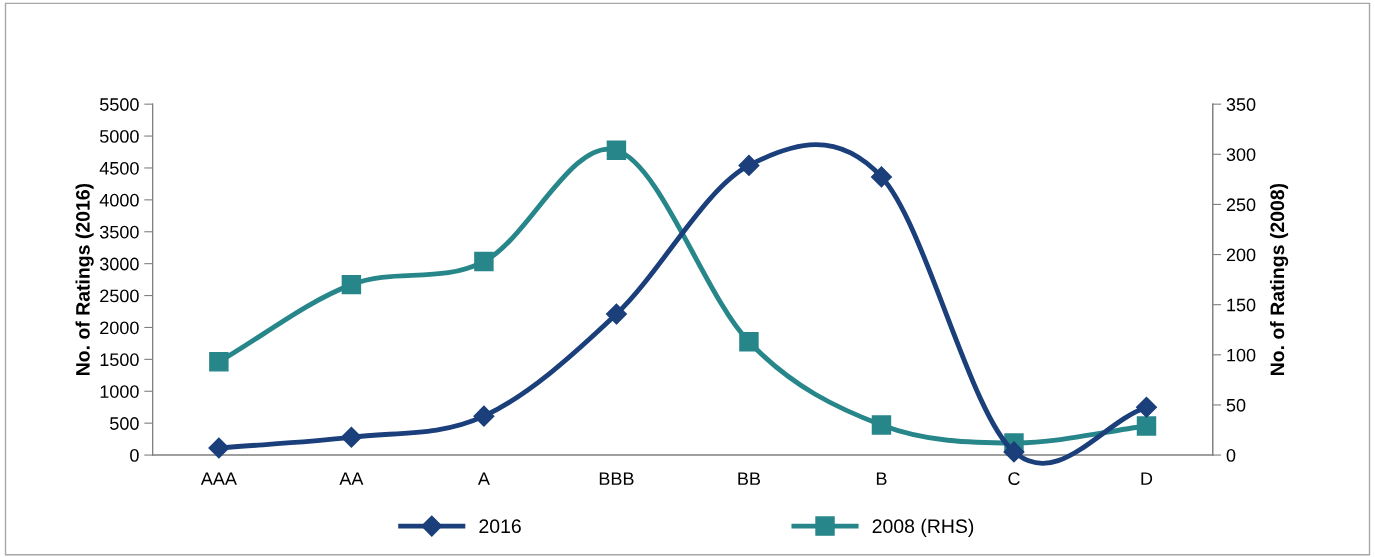 The width and height of the screenshot is (1375, 557). I want to click on y-tick-label: 1000, so click(119, 391).